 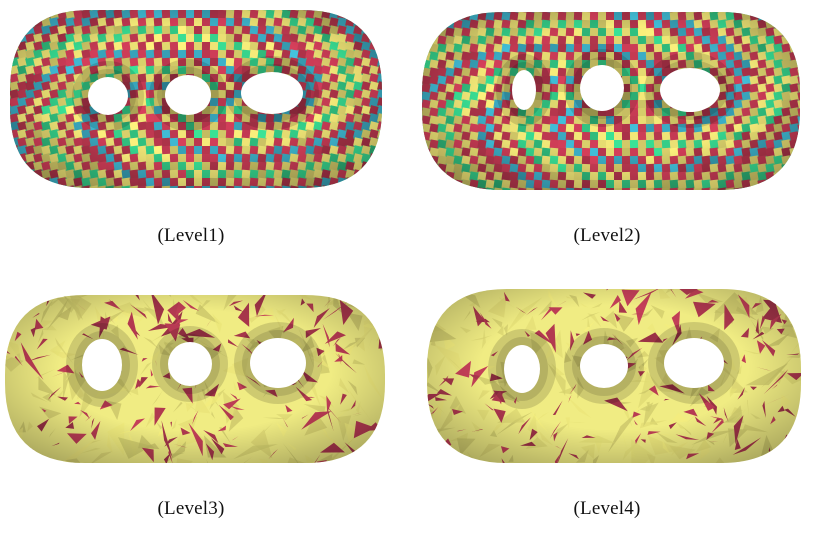 What do you see at coordinates (191, 235) in the screenshot?
I see `caption-level1: (Level1)` at bounding box center [191, 235].